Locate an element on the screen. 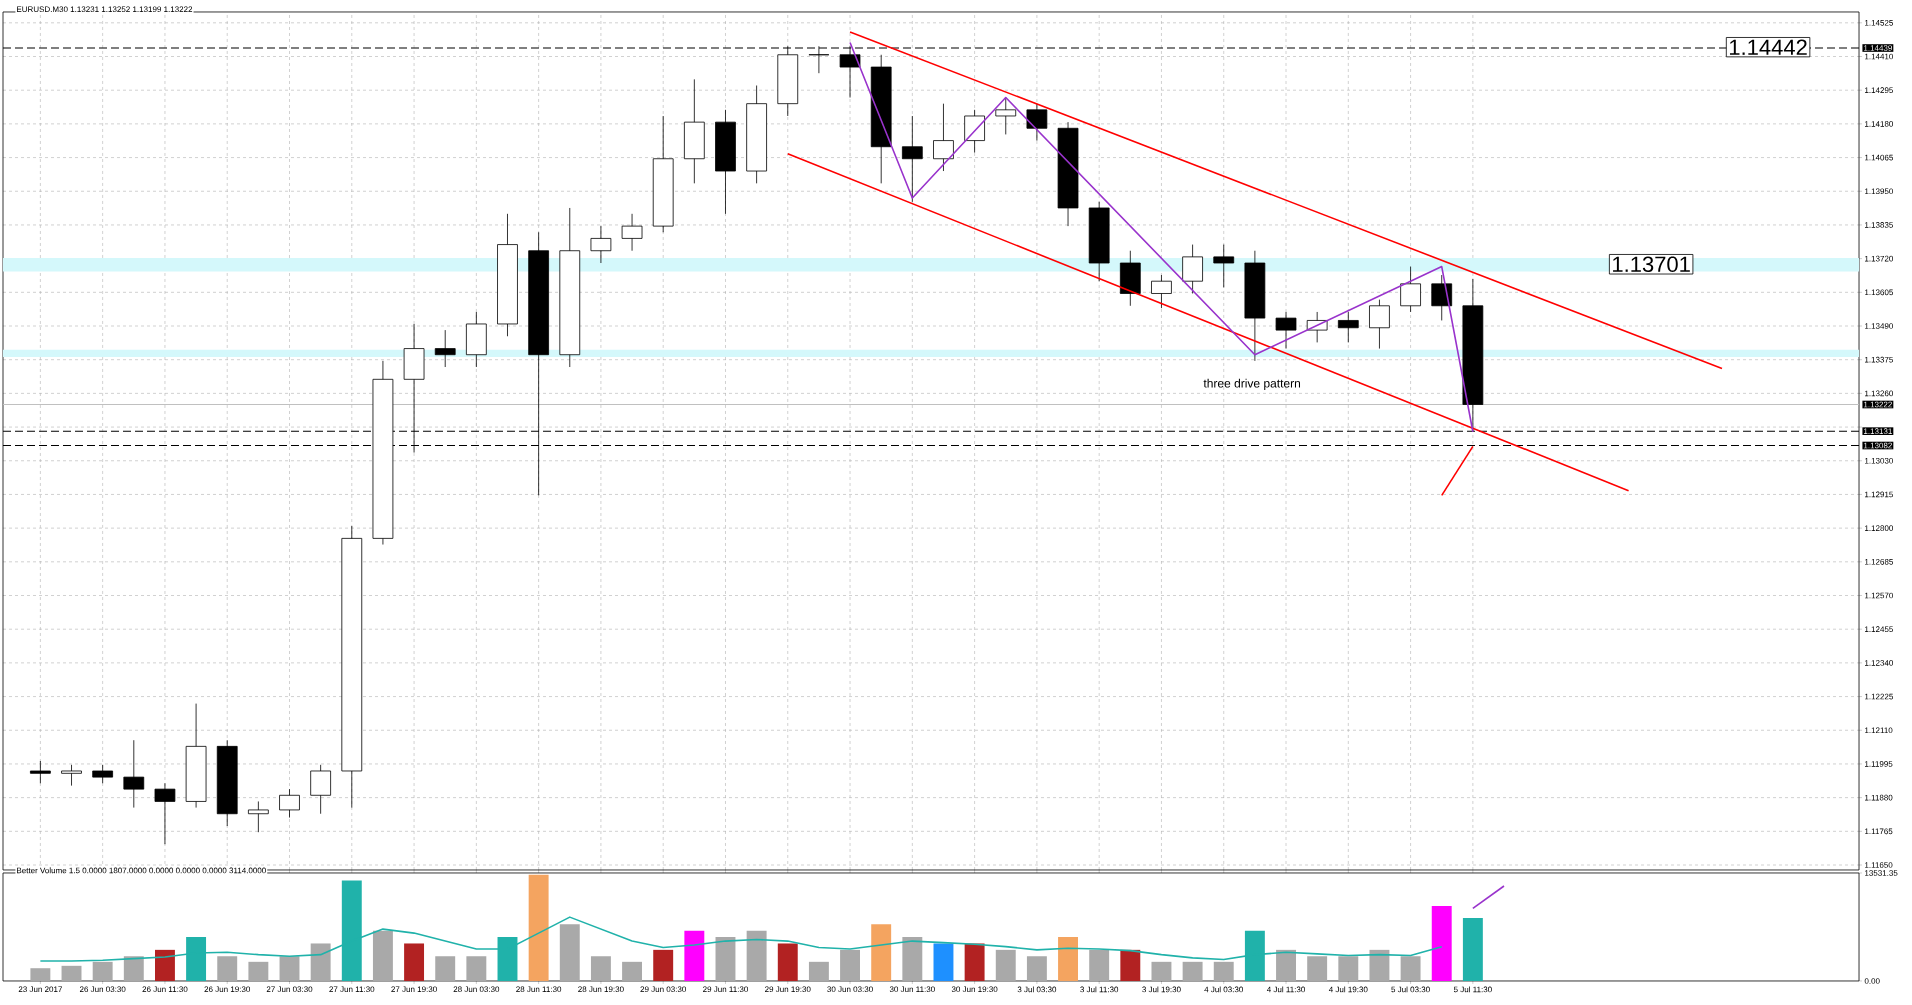 The image size is (1912, 1005). chart-title: EURUSD.M30 1.13231 1.13252 1.13199 1.13222 is located at coordinates (105, 9).